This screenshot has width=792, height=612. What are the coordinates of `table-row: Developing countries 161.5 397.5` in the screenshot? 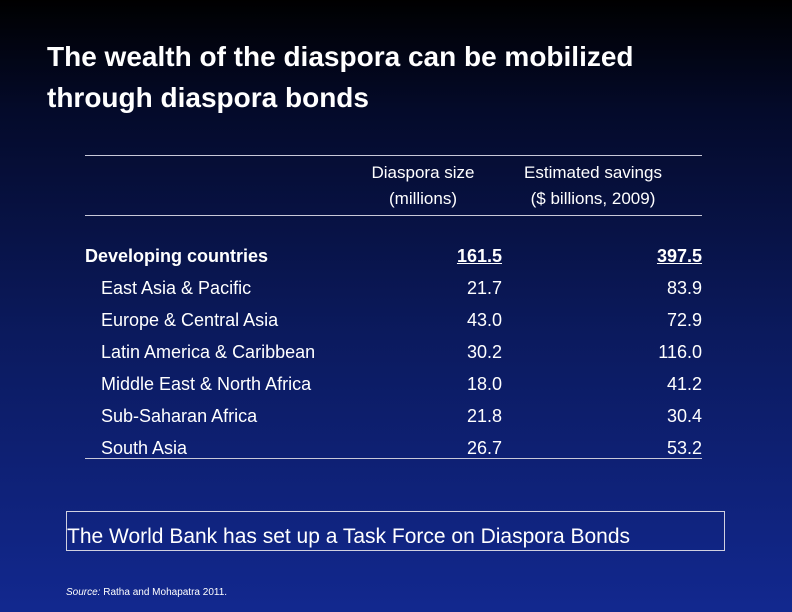 It's located at (396, 260).